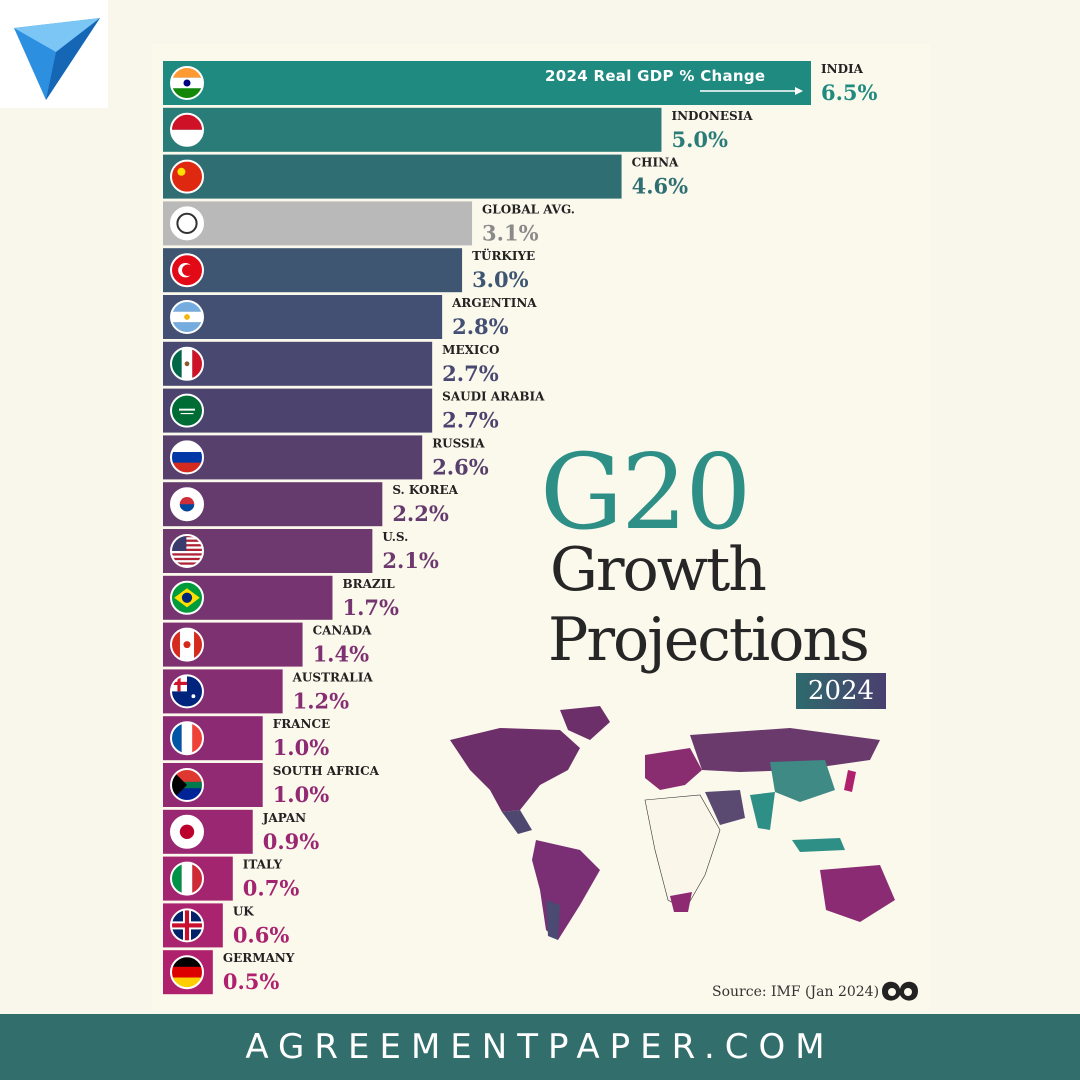 The width and height of the screenshot is (1080, 1080). I want to click on bar-value-label: 3.1%, so click(510, 232).